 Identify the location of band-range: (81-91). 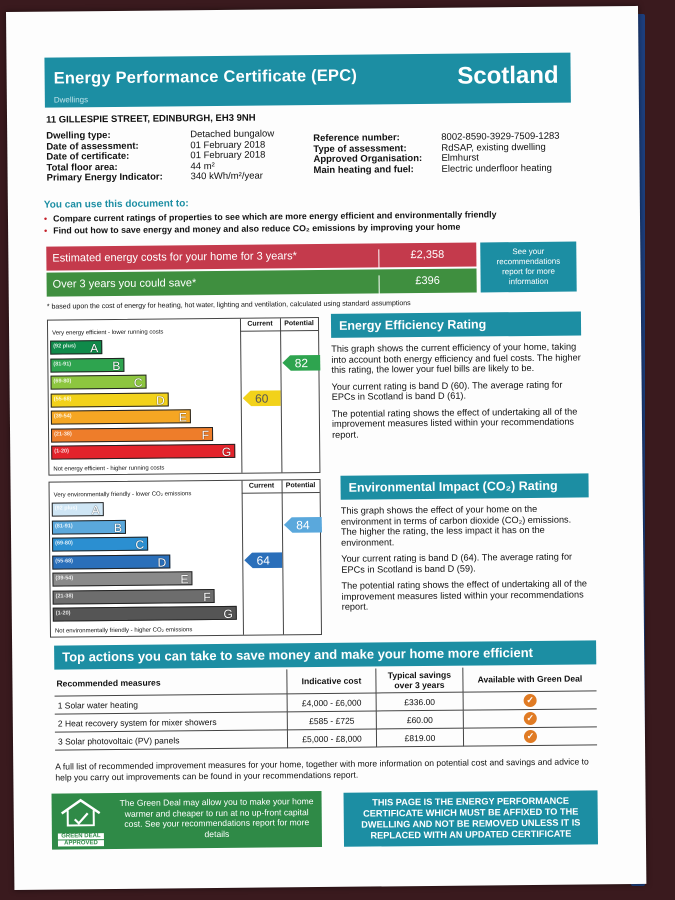
(63, 526).